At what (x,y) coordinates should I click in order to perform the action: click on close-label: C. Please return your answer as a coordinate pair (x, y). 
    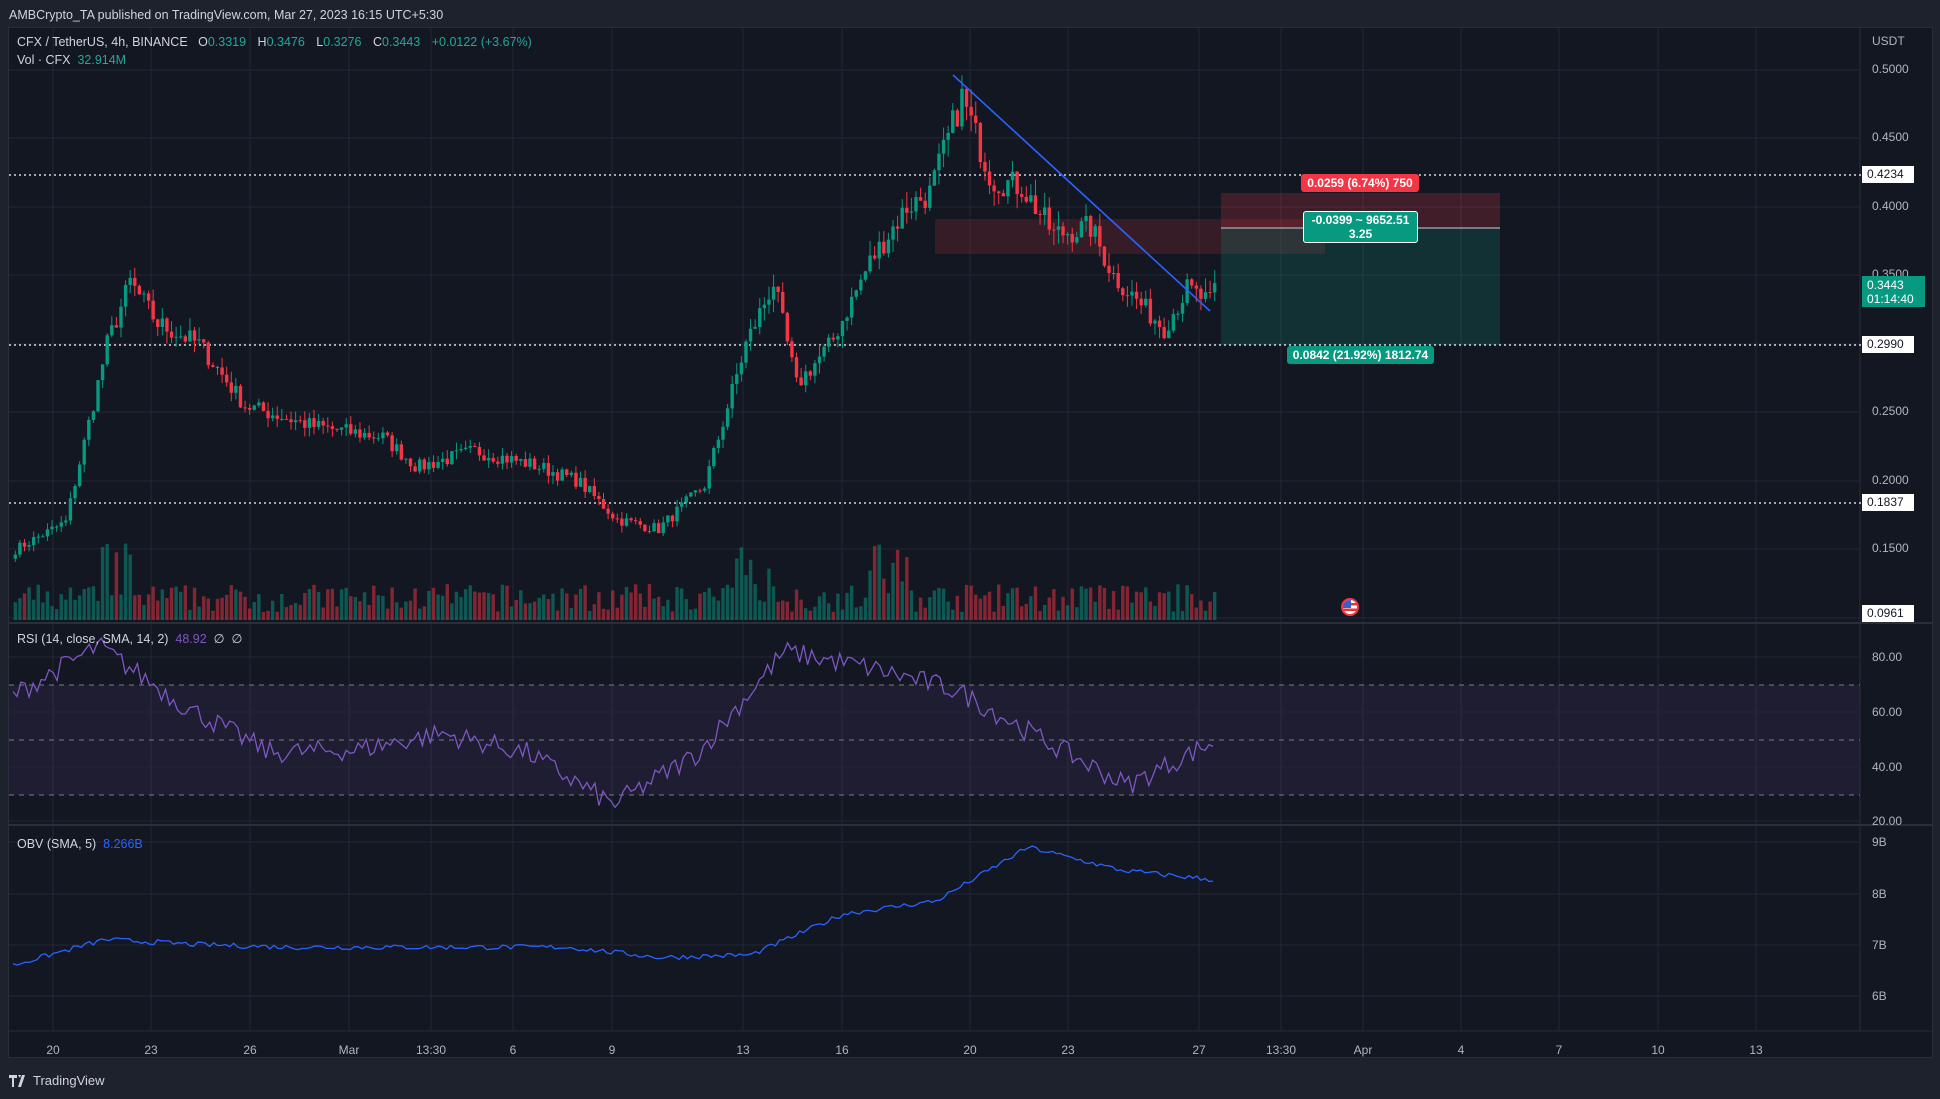
    Looking at the image, I should click on (377, 42).